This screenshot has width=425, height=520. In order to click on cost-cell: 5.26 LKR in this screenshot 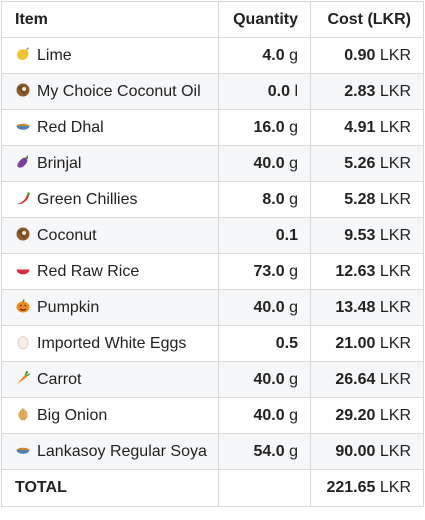, I will do `click(367, 163)`.